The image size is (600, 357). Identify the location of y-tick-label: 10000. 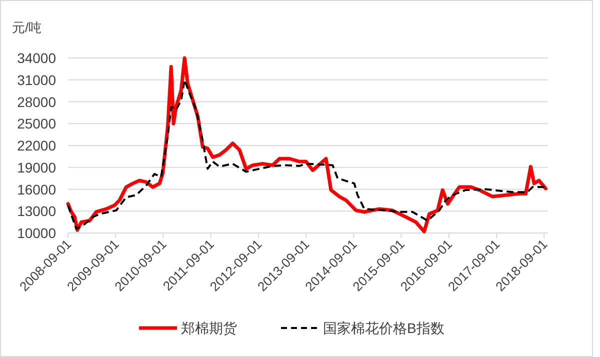
(36, 233).